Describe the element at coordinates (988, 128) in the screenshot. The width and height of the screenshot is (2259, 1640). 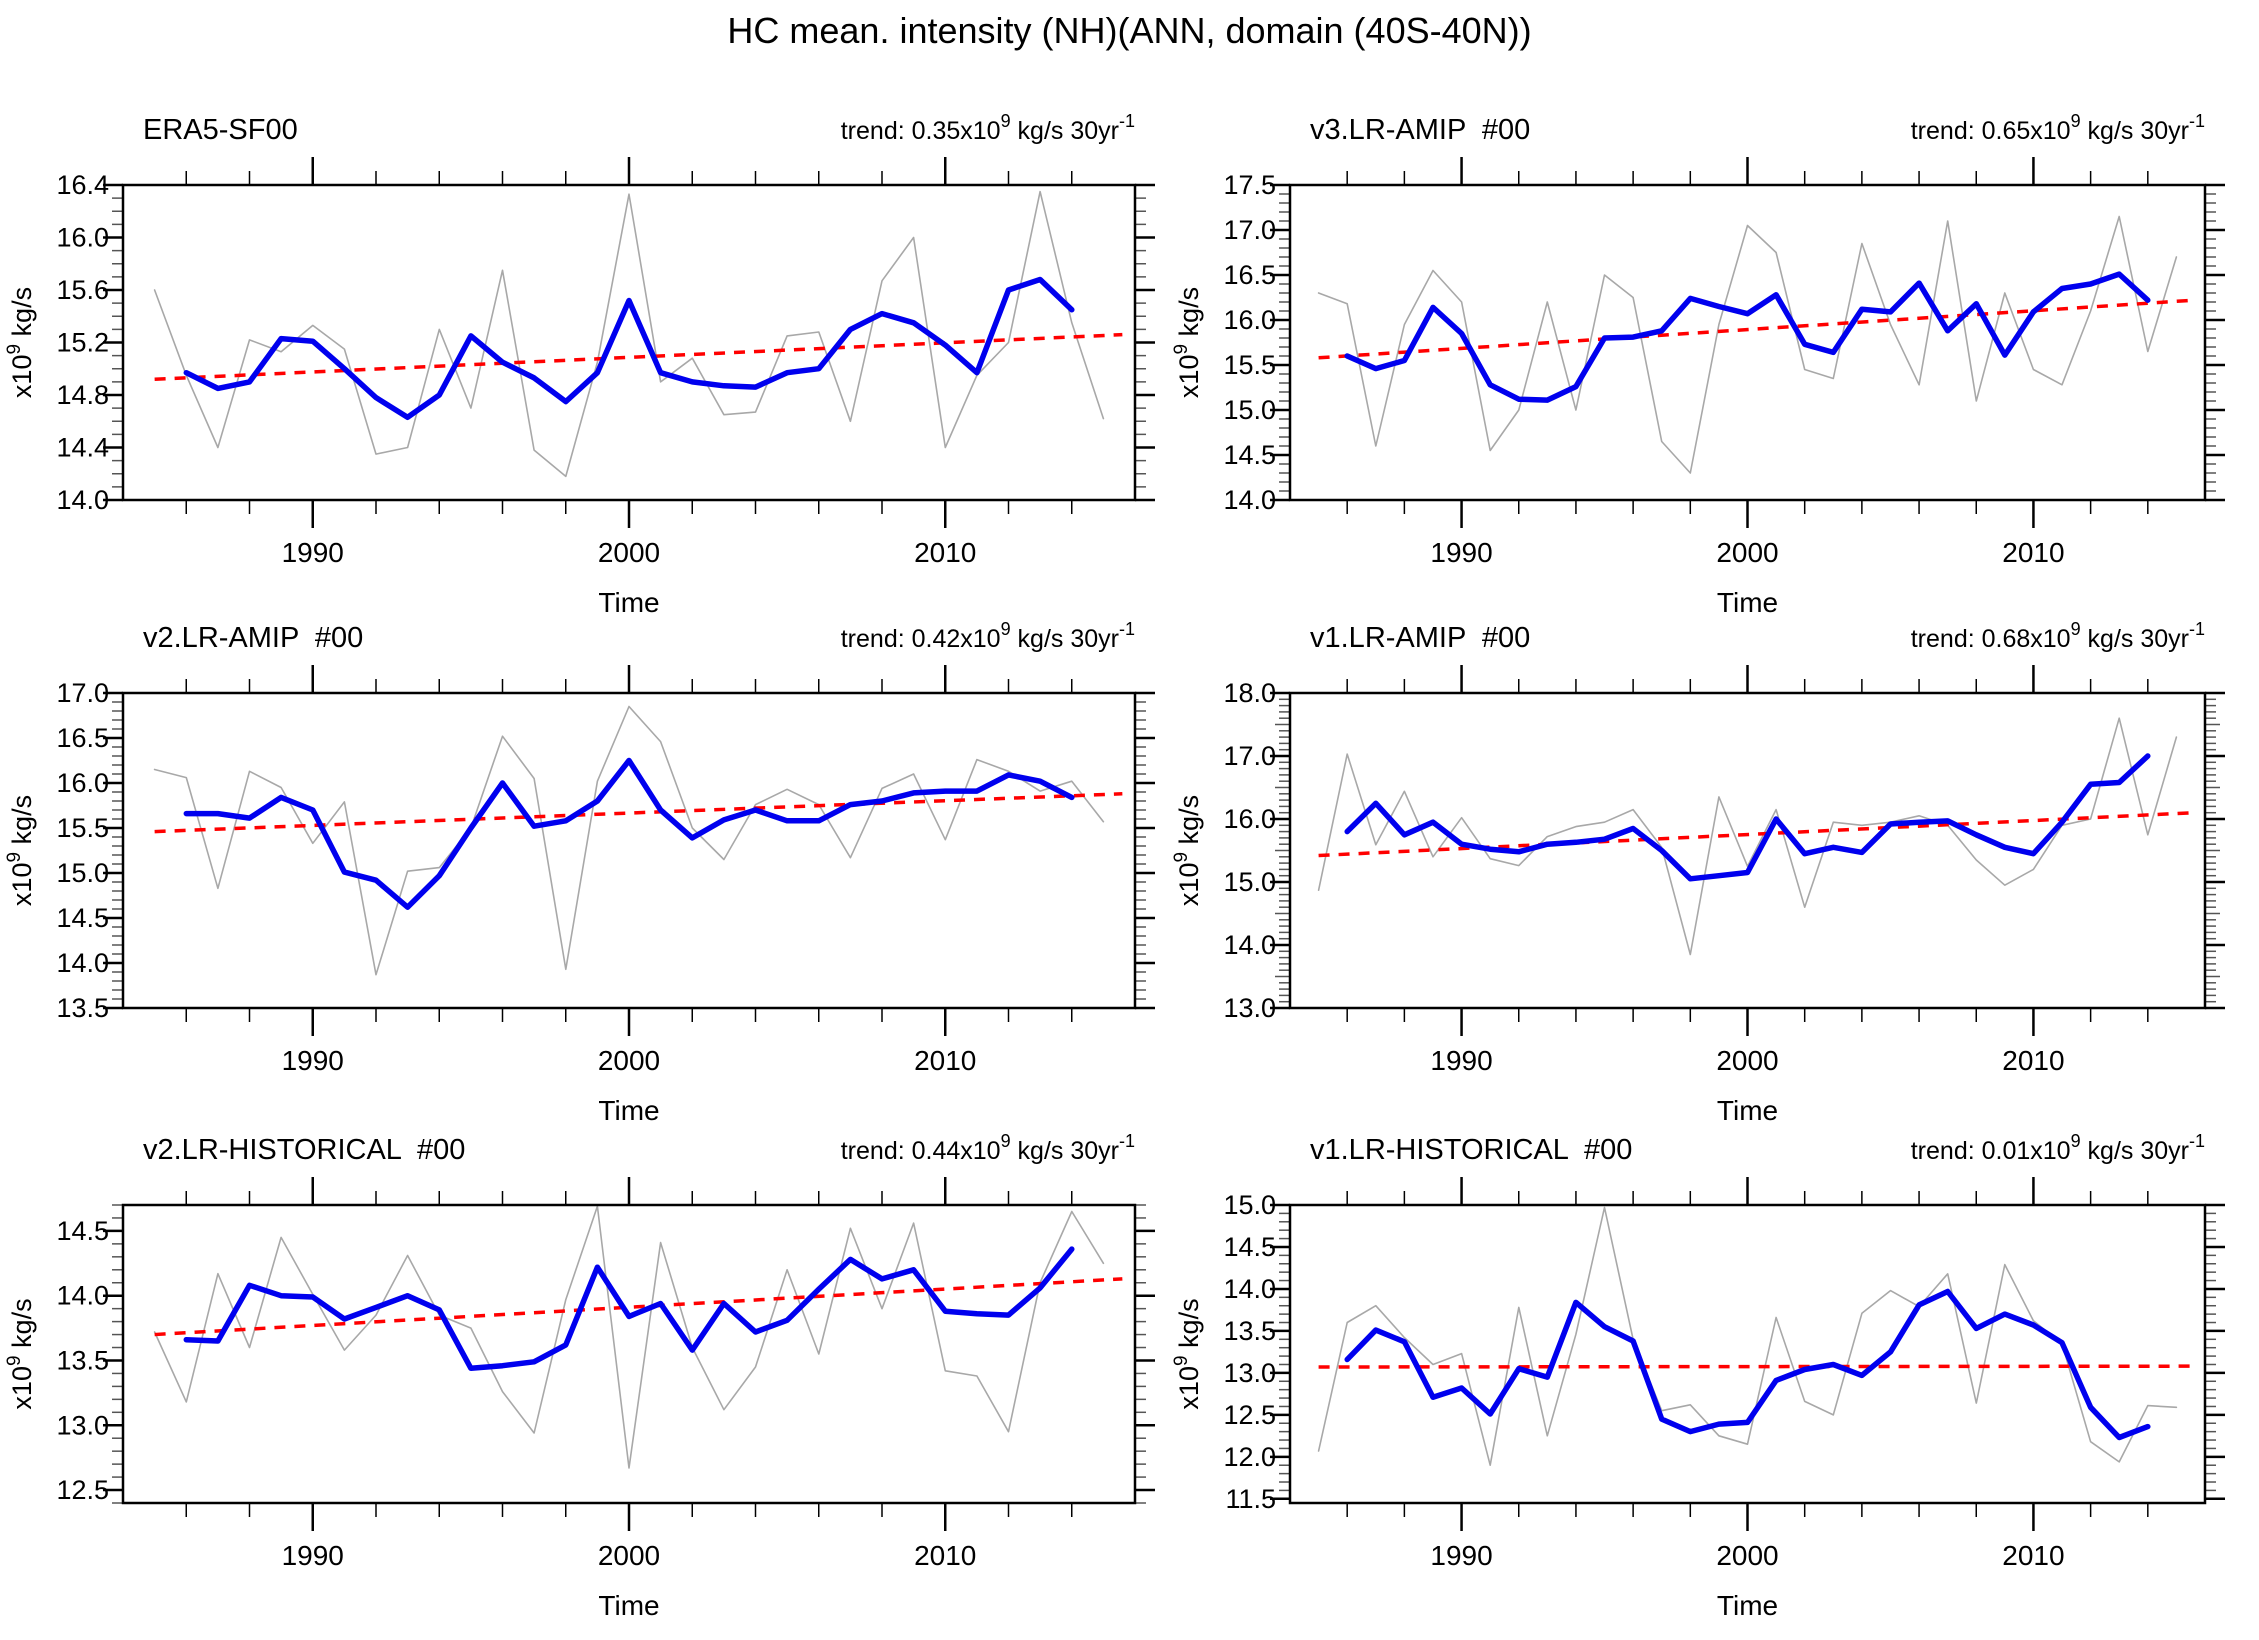
I see `trend-label: trend: 0.35x109 kg/s 30yr-1` at that location.